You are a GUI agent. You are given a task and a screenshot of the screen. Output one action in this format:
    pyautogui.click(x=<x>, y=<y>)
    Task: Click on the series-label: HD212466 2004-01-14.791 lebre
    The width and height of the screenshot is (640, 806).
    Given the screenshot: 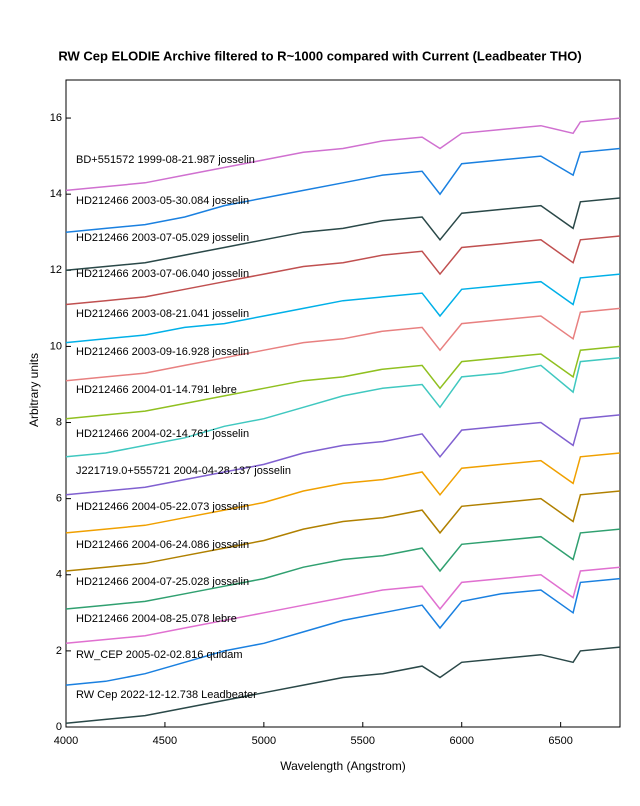 What is the action you would take?
    pyautogui.click(x=156, y=390)
    